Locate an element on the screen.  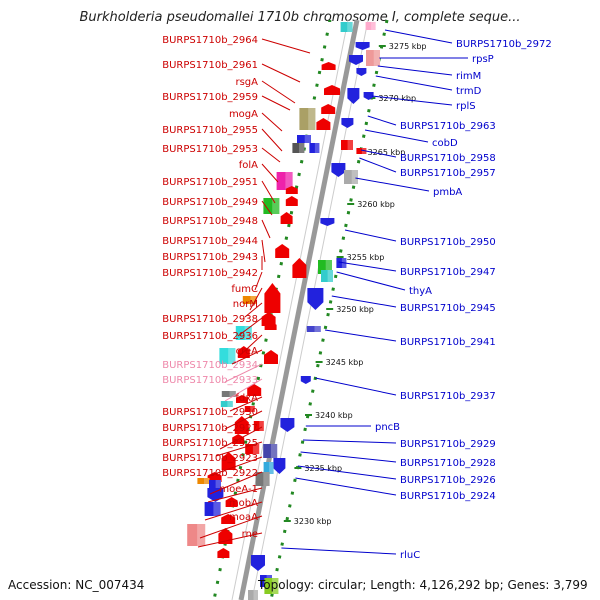
right-gene-label: BURPS1710b_2926 is located at coordinates (448, 480).